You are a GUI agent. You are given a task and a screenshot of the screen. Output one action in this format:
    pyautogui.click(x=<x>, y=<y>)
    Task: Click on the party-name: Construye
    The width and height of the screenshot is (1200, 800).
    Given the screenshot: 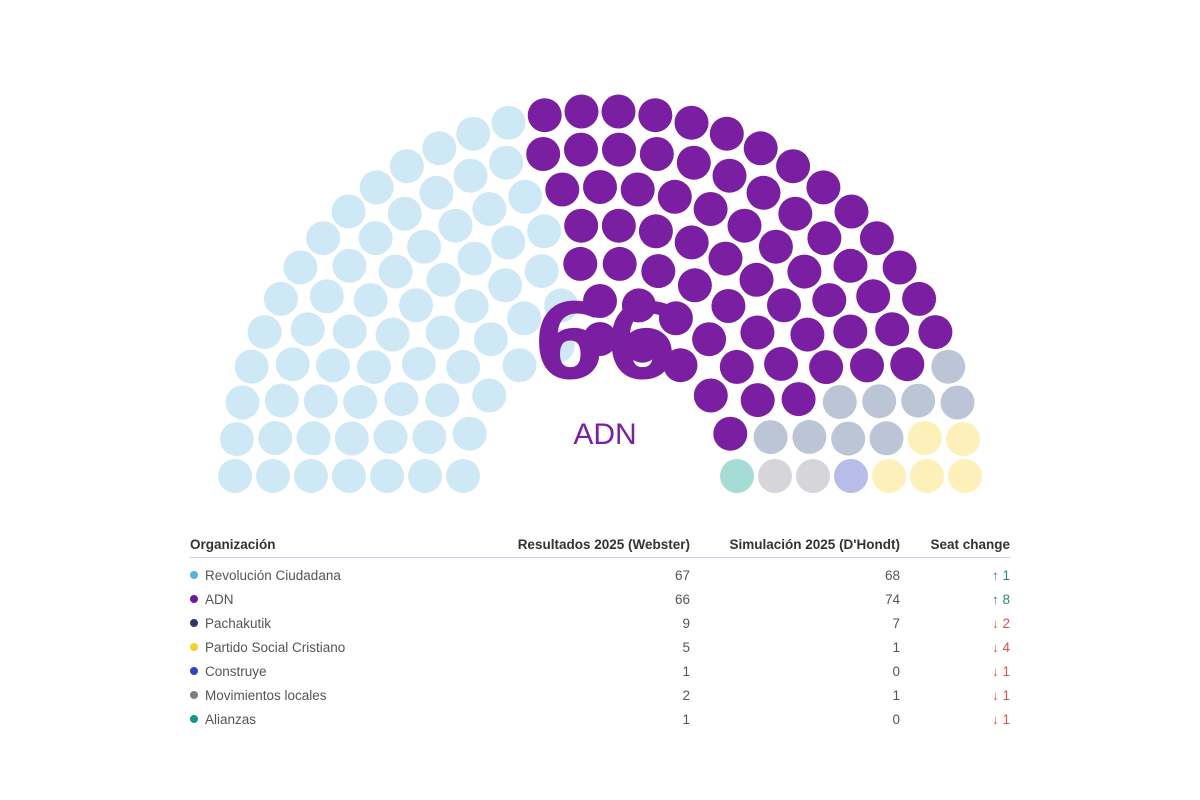 What is the action you would take?
    pyautogui.click(x=236, y=671)
    